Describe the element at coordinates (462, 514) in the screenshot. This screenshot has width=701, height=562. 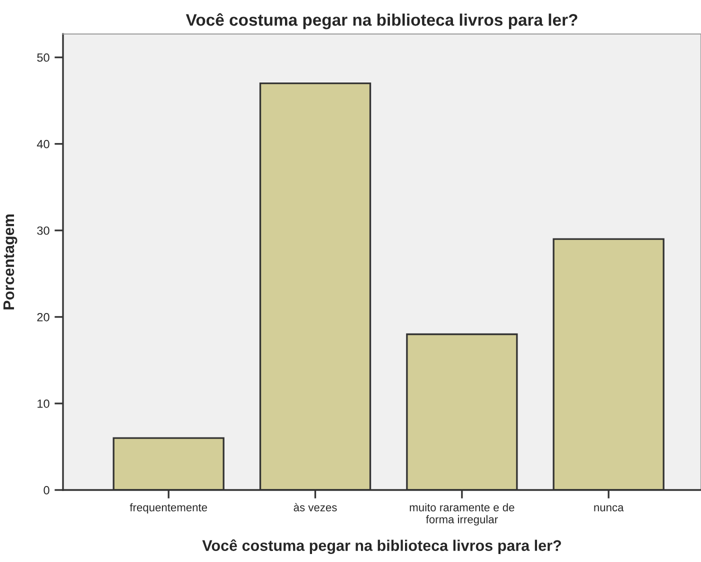
I see `x-tick-label: muito raramente e de forma irregular` at that location.